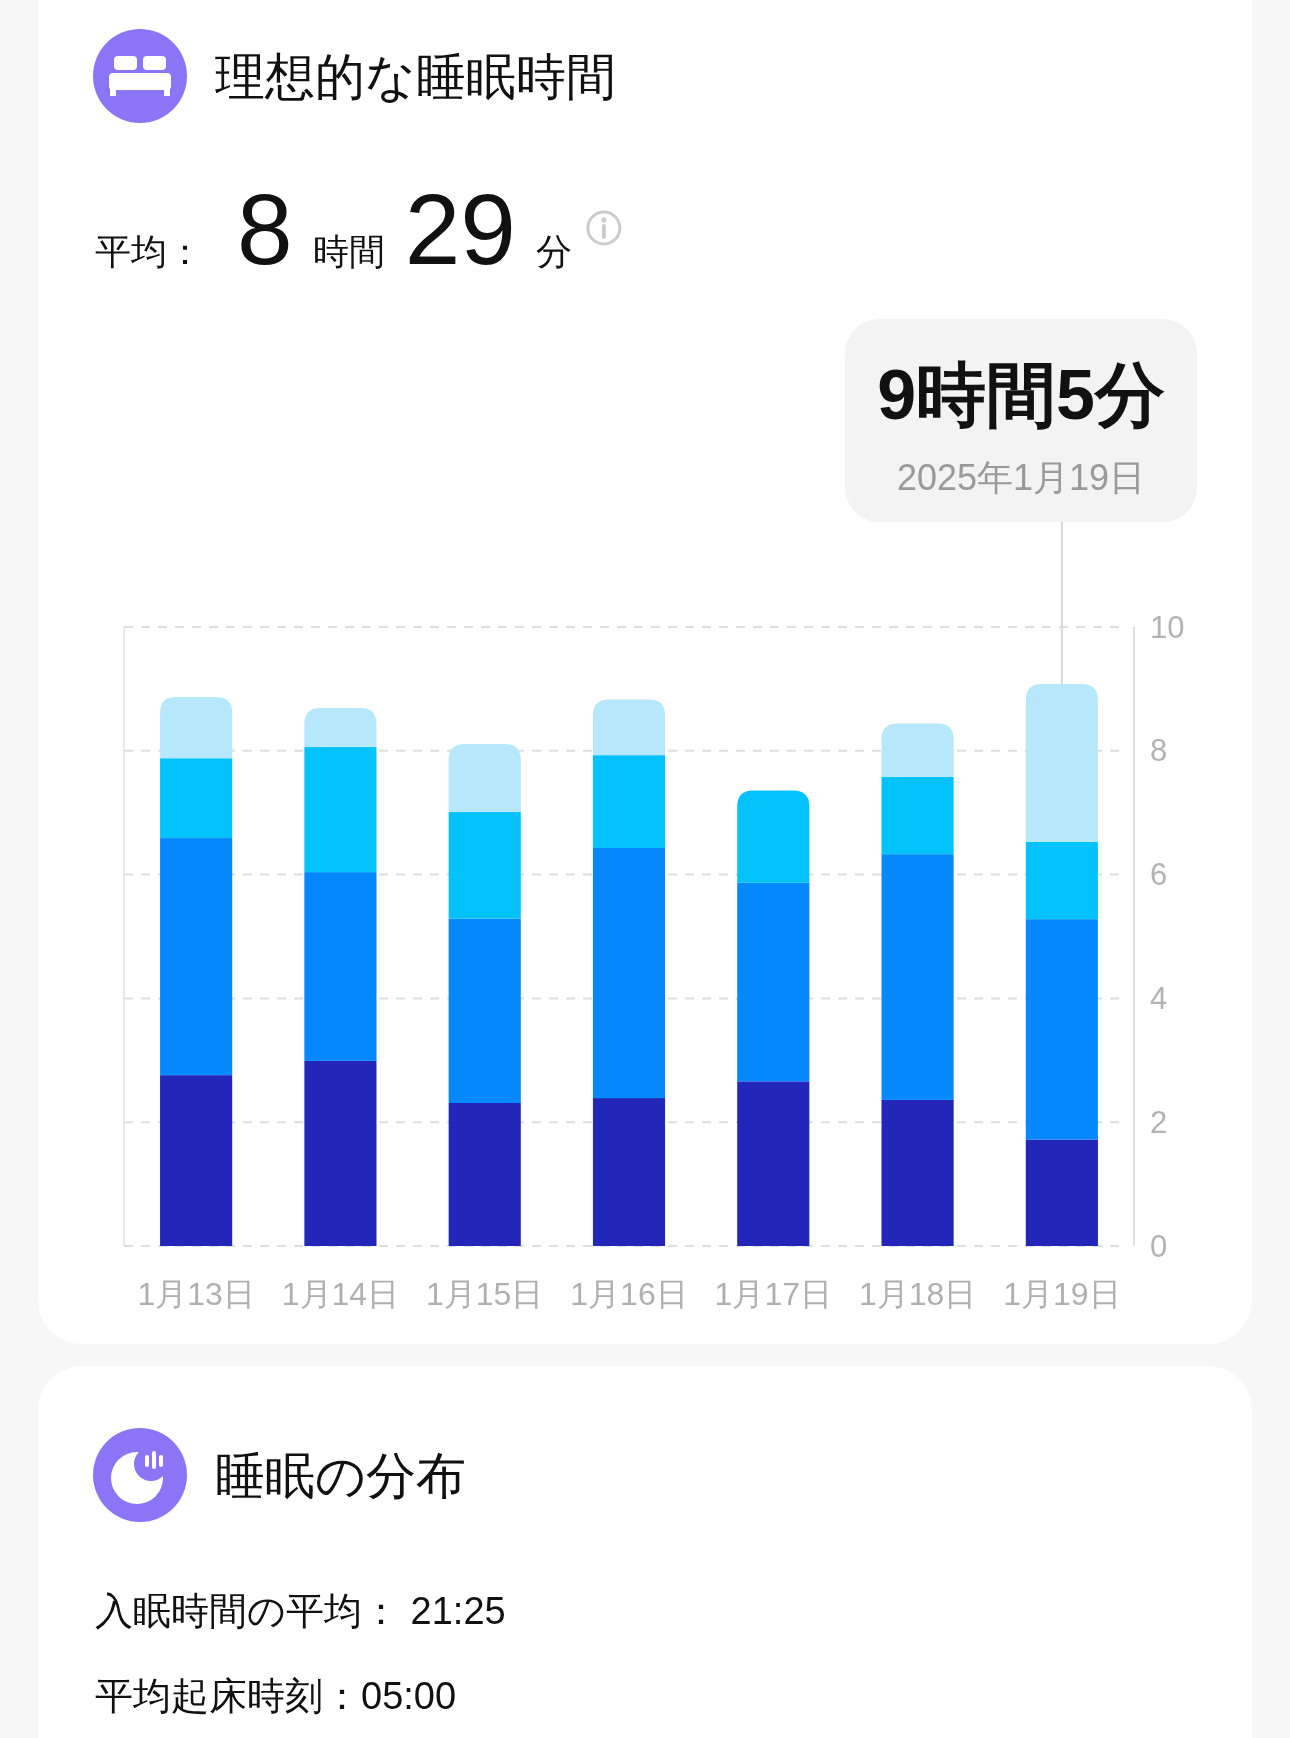 This screenshot has height=1738, width=1290. What do you see at coordinates (1159, 998) in the screenshot?
I see `y-tick-label: 4` at bounding box center [1159, 998].